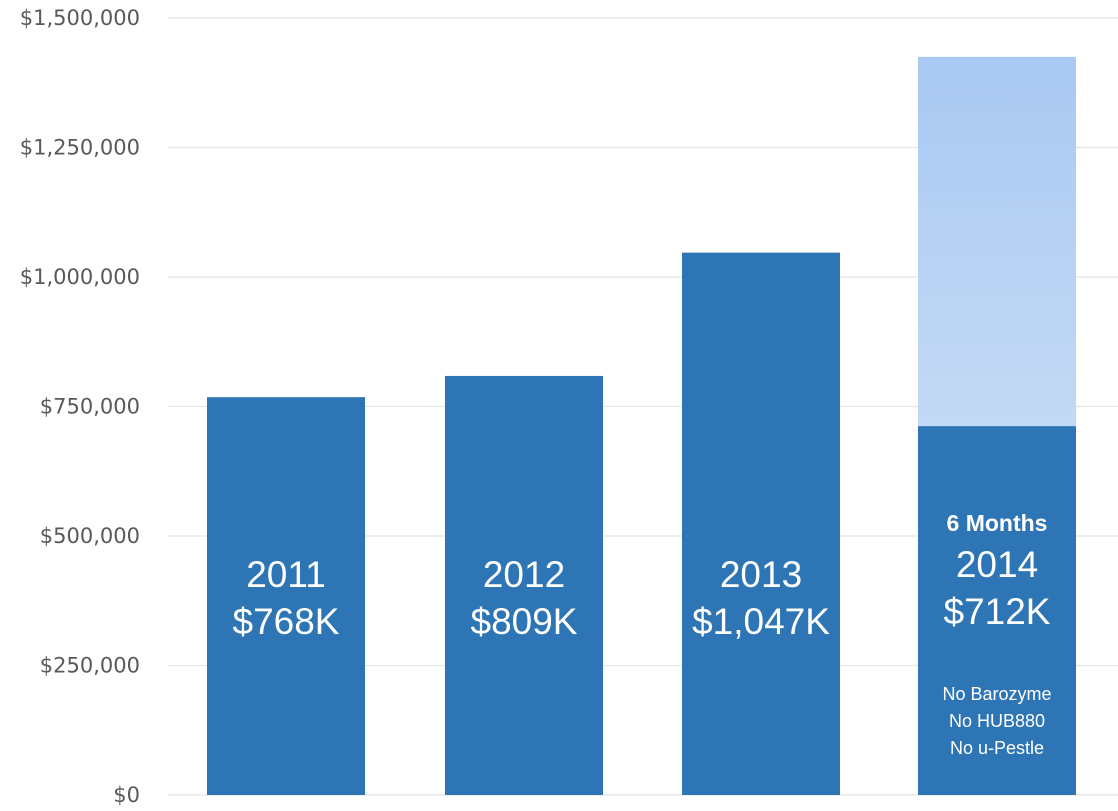  I want to click on bar-label-note: No Barozyme, so click(996, 694).